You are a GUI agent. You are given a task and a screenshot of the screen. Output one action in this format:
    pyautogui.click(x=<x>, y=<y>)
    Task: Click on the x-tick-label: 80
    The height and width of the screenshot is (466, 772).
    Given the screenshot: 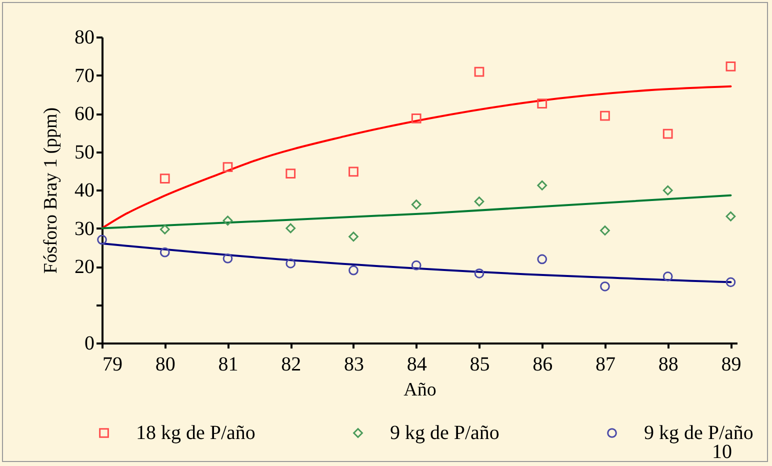 What is the action you would take?
    pyautogui.click(x=165, y=365)
    